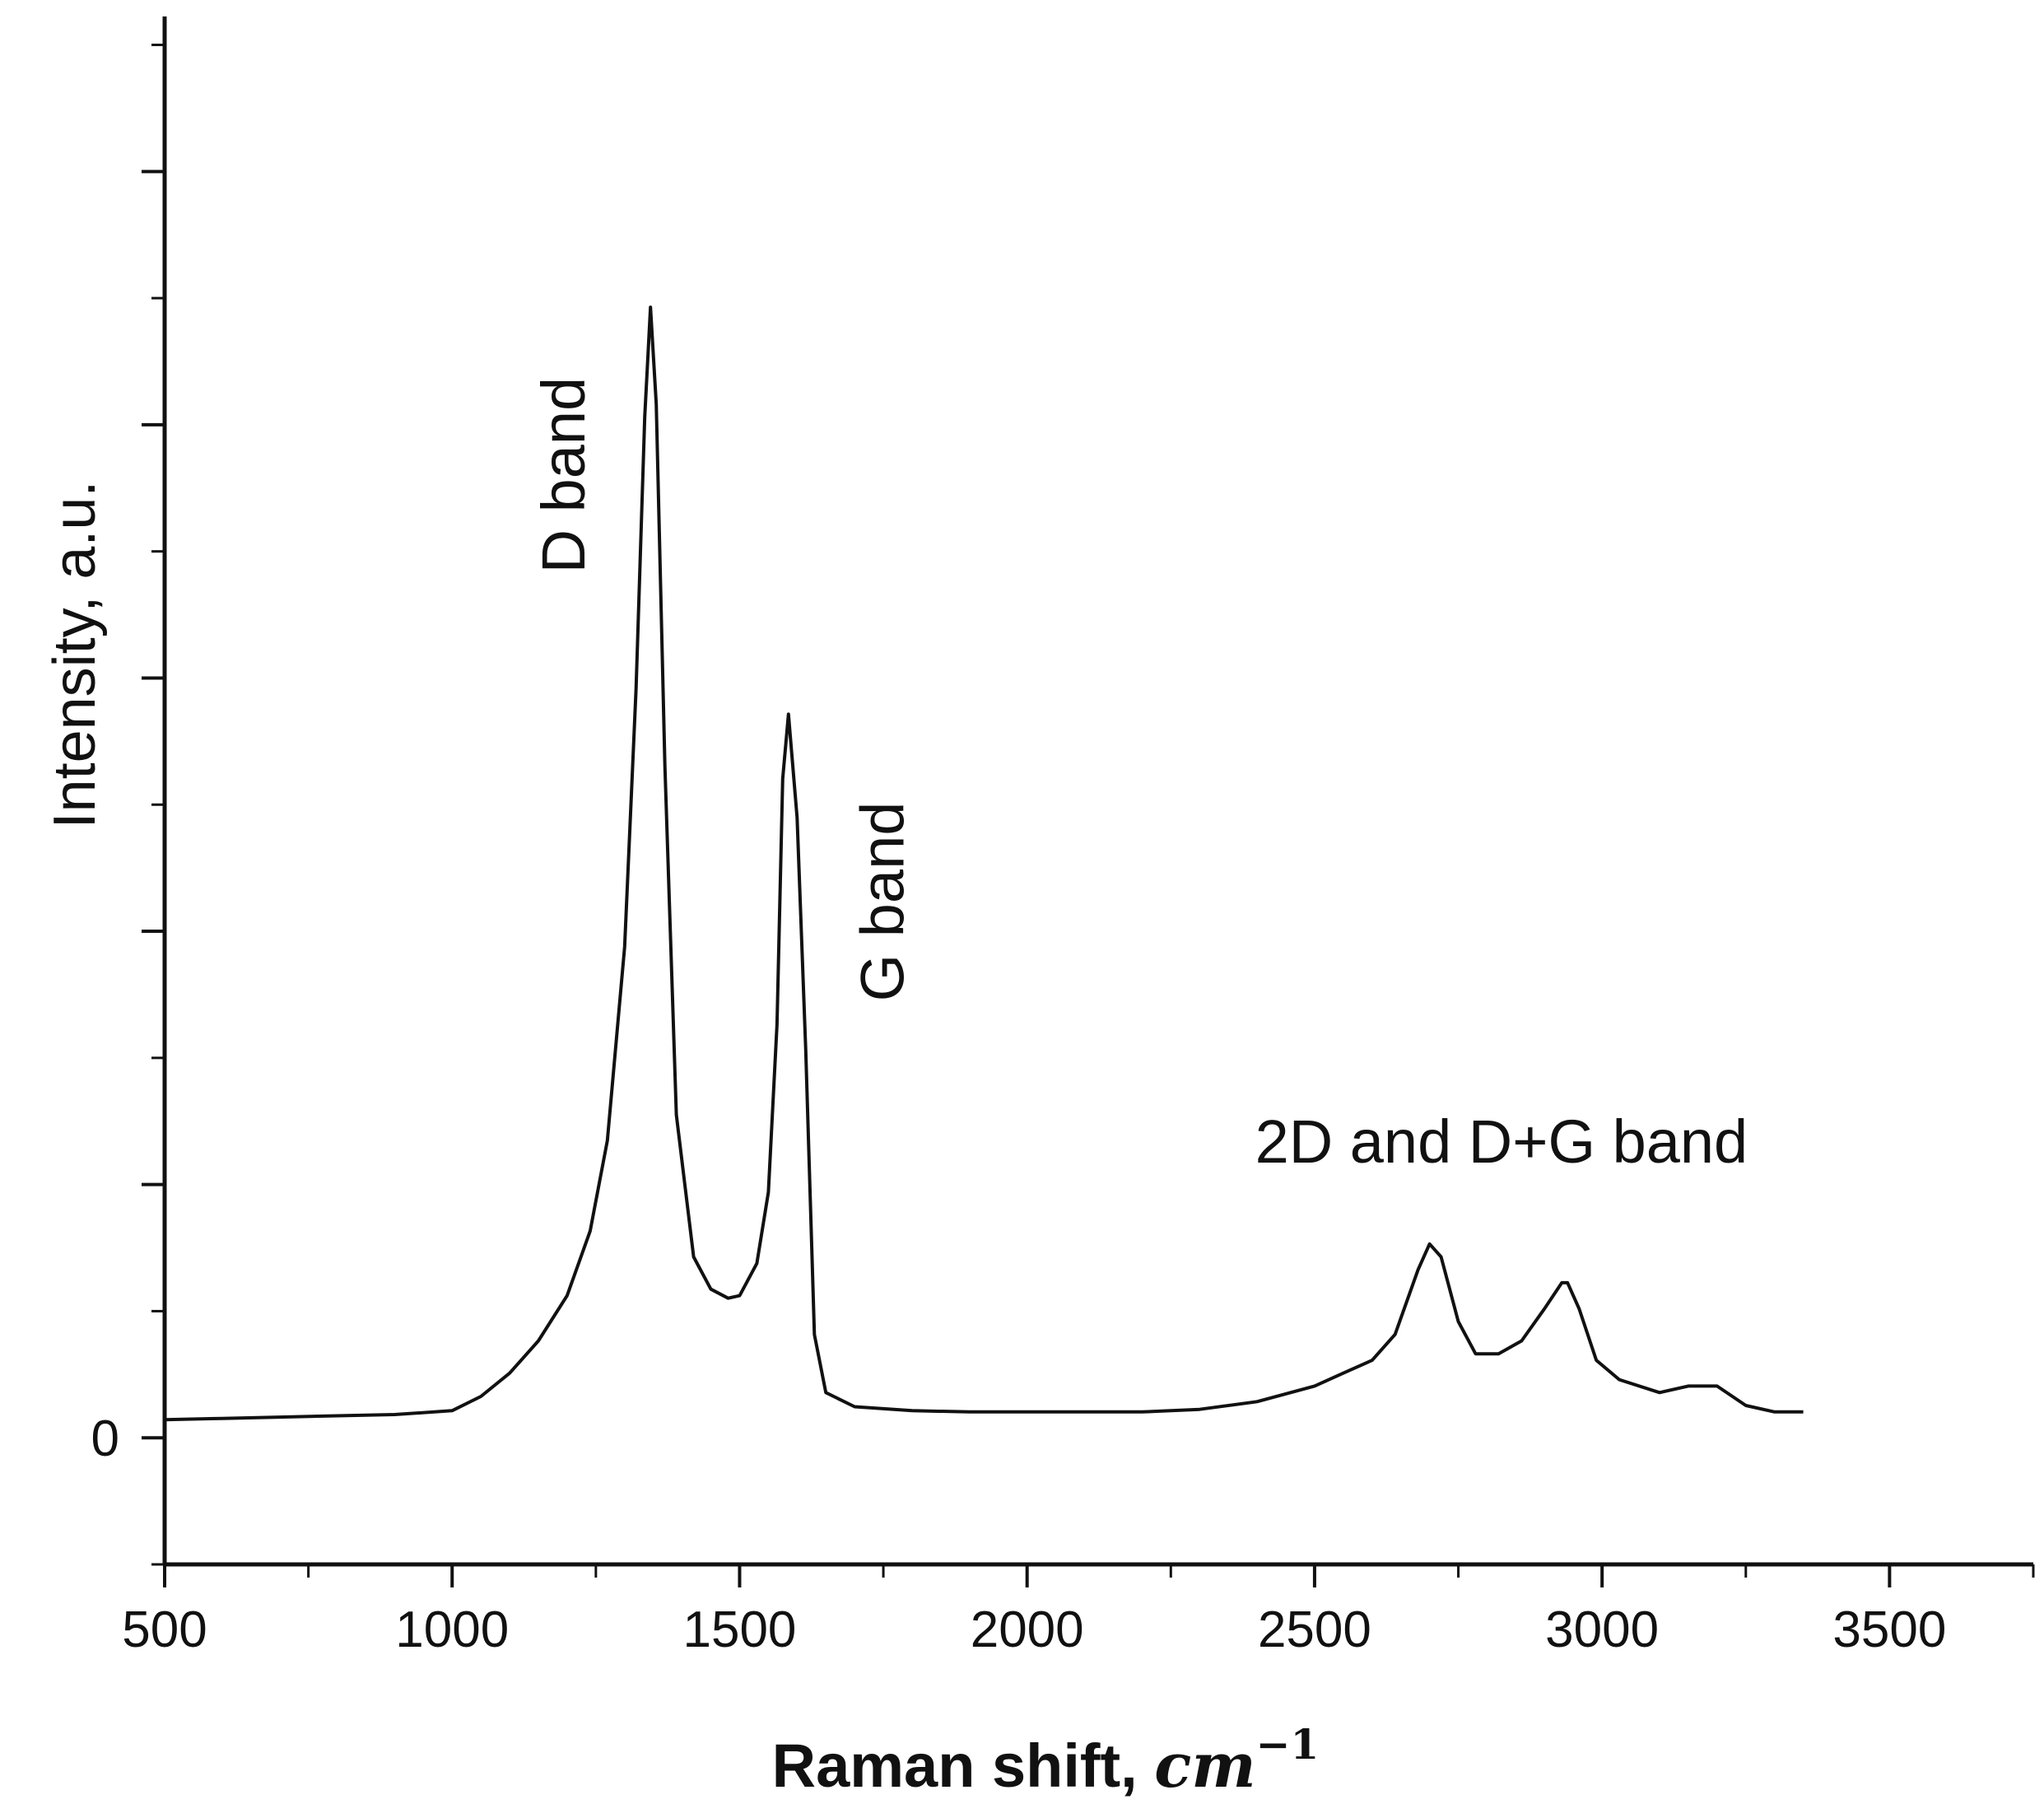  What do you see at coordinates (563, 476) in the screenshot?
I see `band-annotation: D band` at bounding box center [563, 476].